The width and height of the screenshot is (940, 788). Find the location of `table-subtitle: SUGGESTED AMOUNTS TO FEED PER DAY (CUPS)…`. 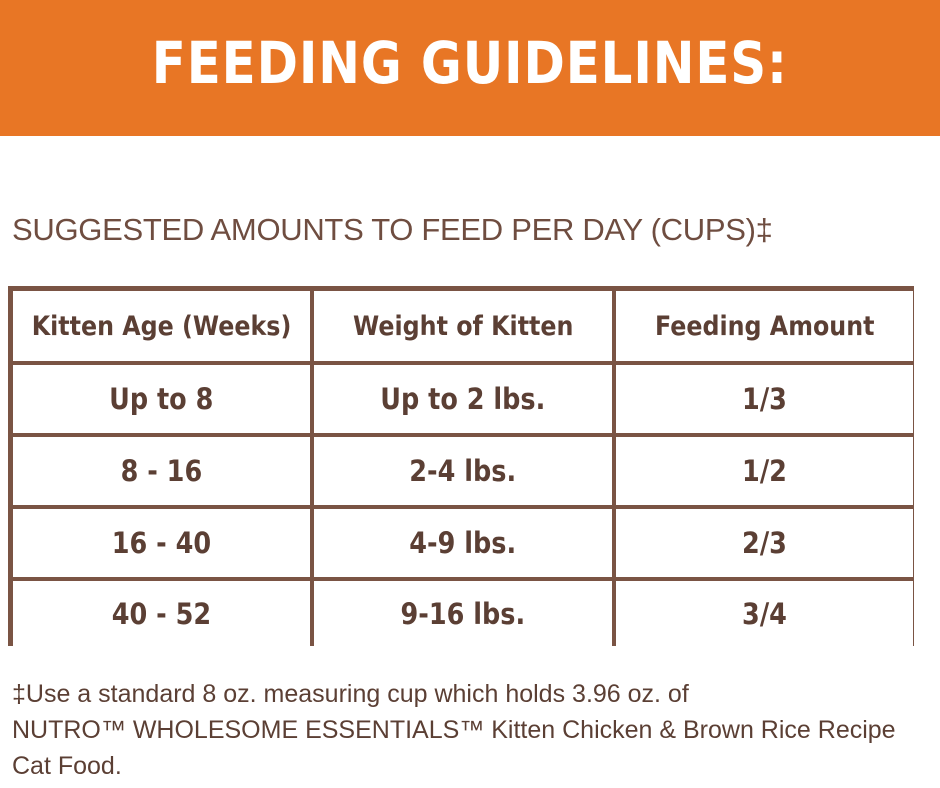

table-subtitle: SUGGESTED AMOUNTS TO FEED PER DAY (CUPS)… is located at coordinates (392, 229).